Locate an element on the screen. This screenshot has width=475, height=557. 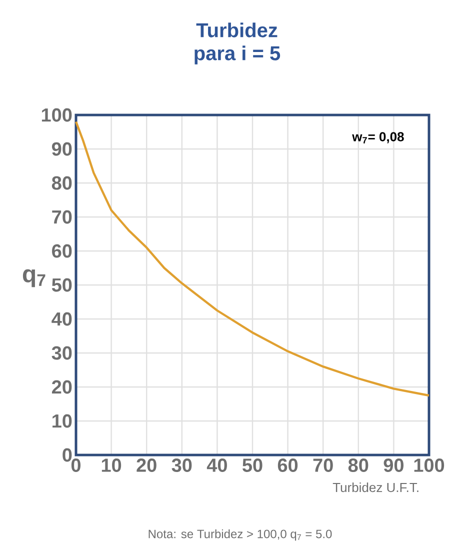
y-tick-label: 30 is located at coordinates (62, 353).